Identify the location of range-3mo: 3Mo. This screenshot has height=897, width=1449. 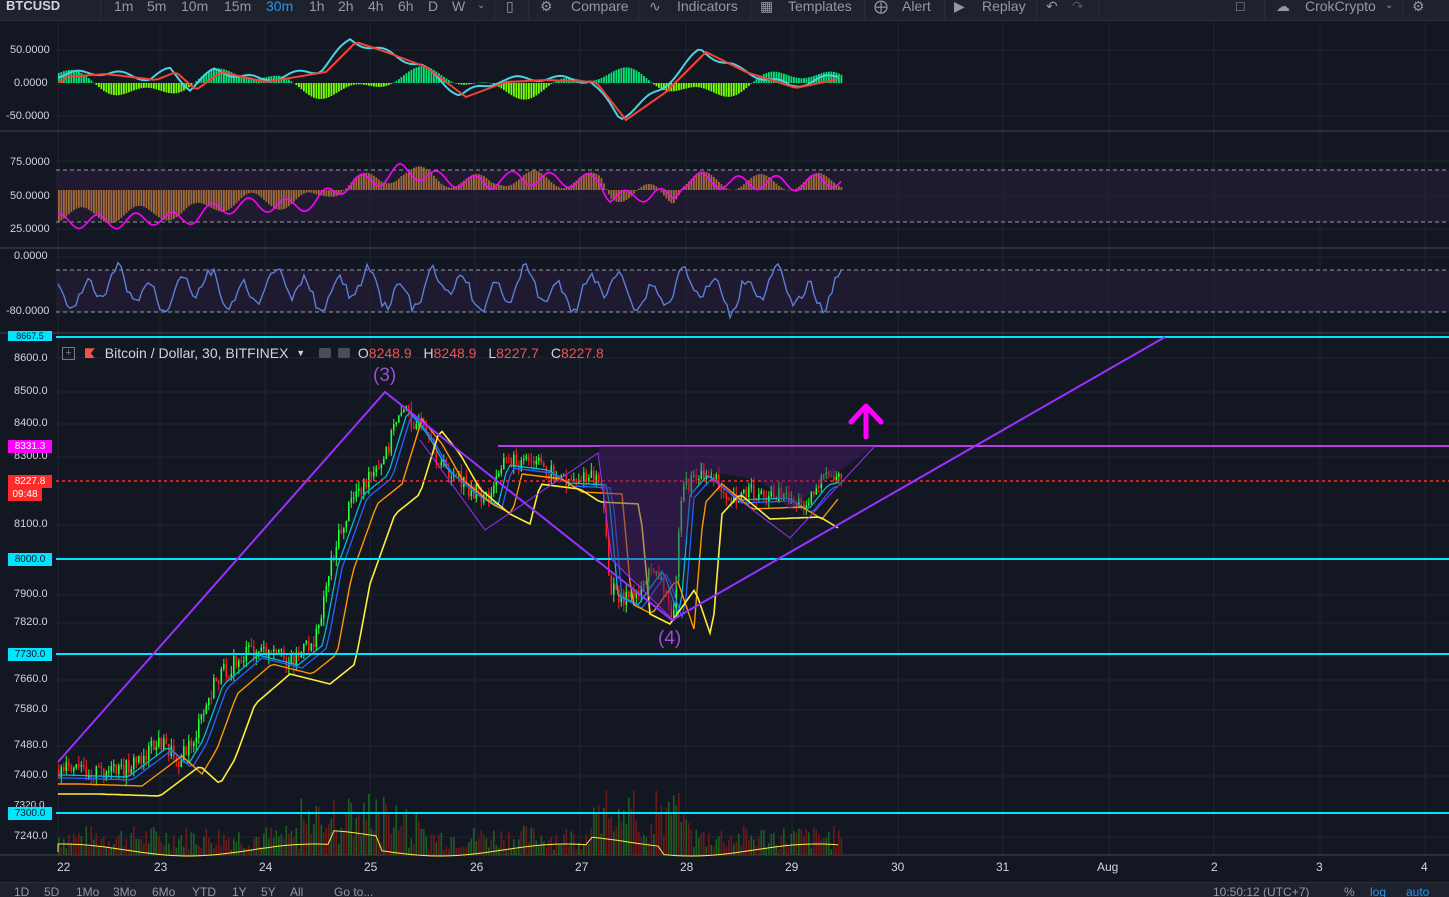
(124, 891).